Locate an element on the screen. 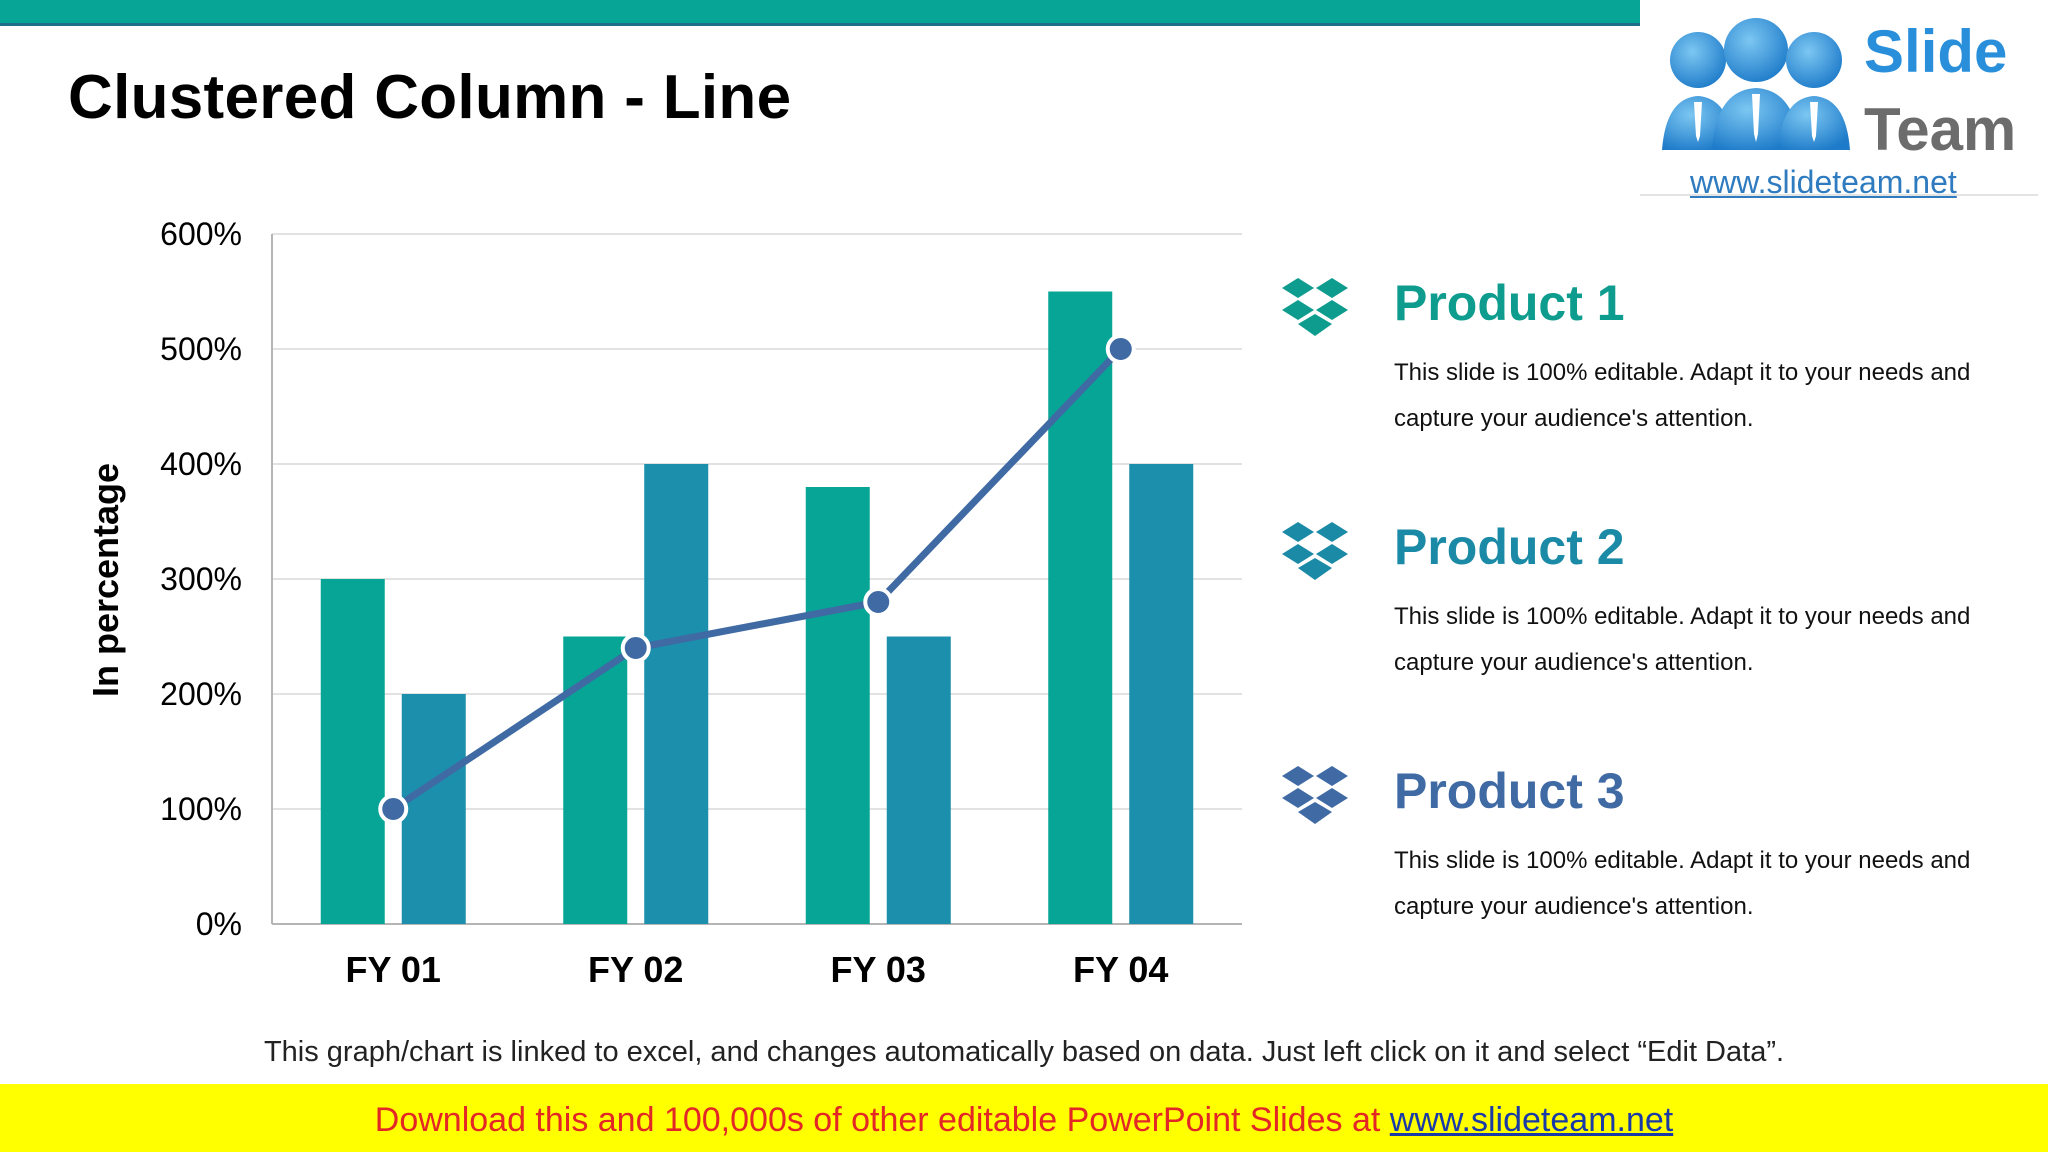 Image resolution: width=2048 pixels, height=1152 pixels. top-accent-bar is located at coordinates (820, 13).